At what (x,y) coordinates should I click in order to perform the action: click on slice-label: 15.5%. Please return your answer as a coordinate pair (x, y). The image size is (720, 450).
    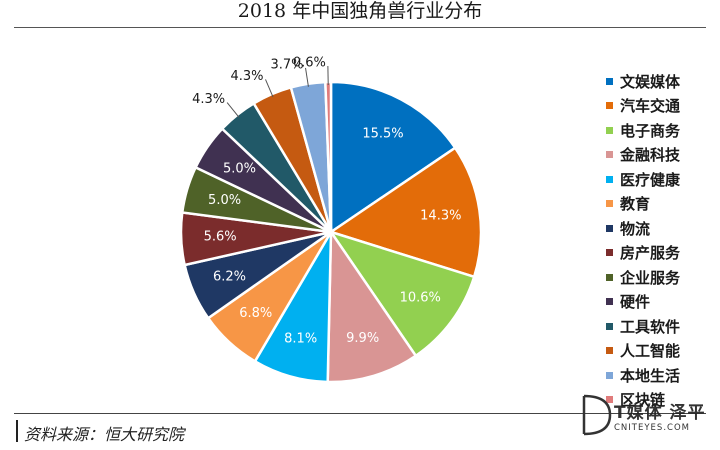
    Looking at the image, I should click on (382, 133).